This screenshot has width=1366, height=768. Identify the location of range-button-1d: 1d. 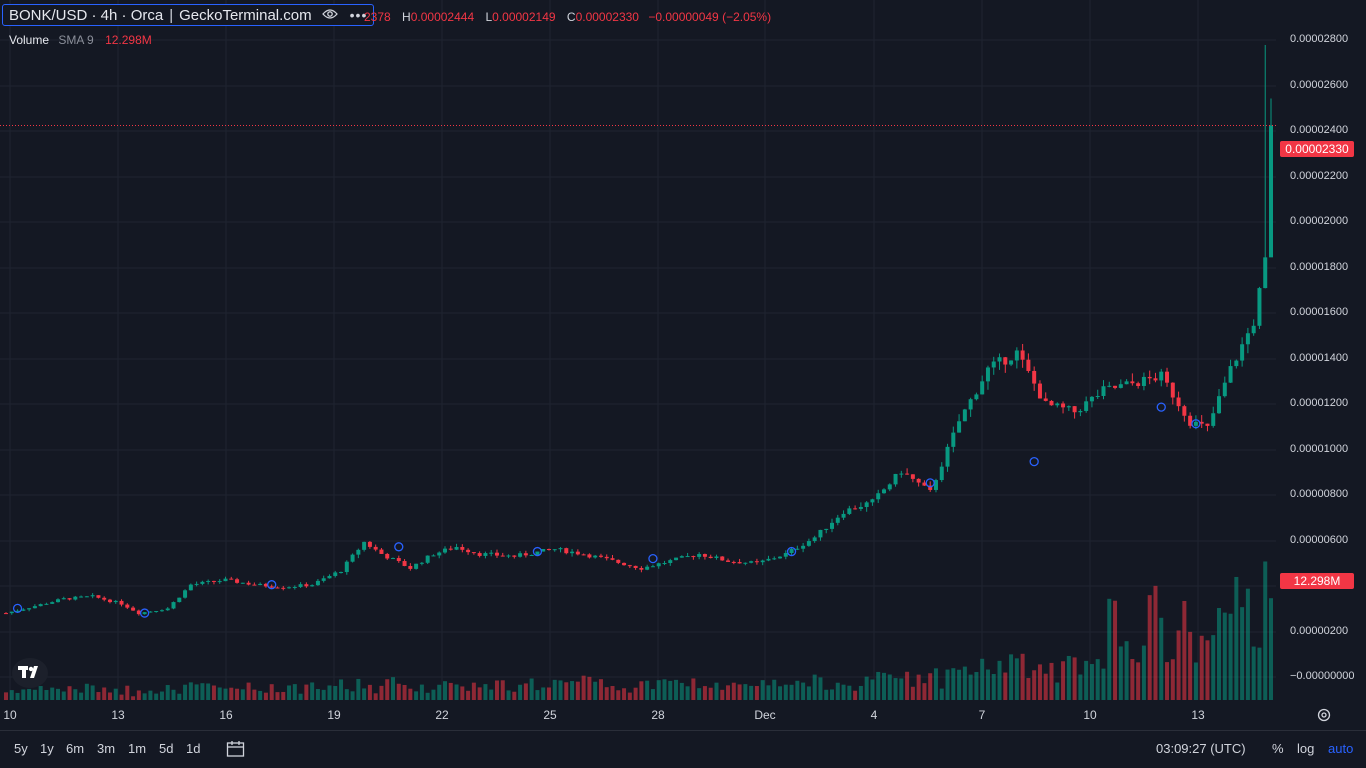
(193, 748).